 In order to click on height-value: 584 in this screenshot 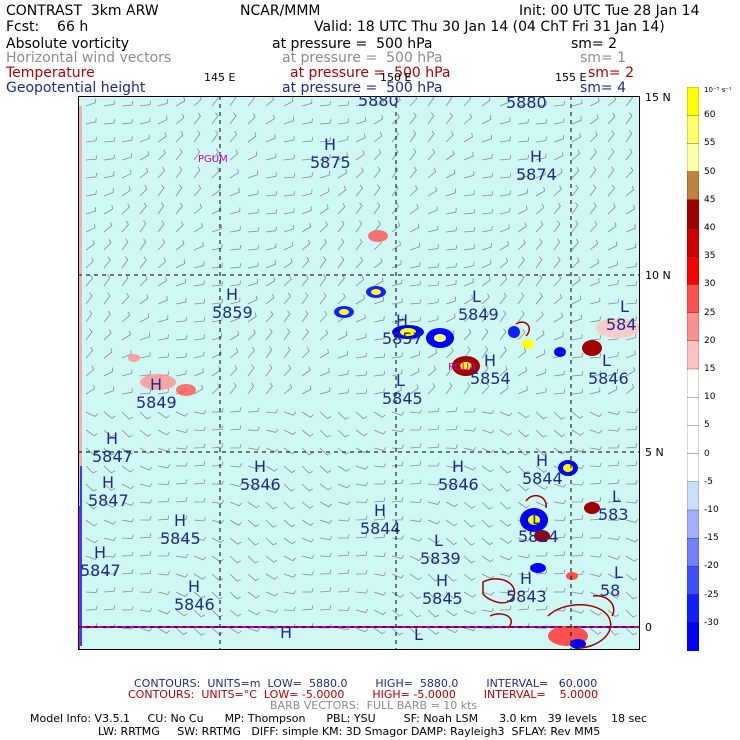, I will do `click(621, 324)`.